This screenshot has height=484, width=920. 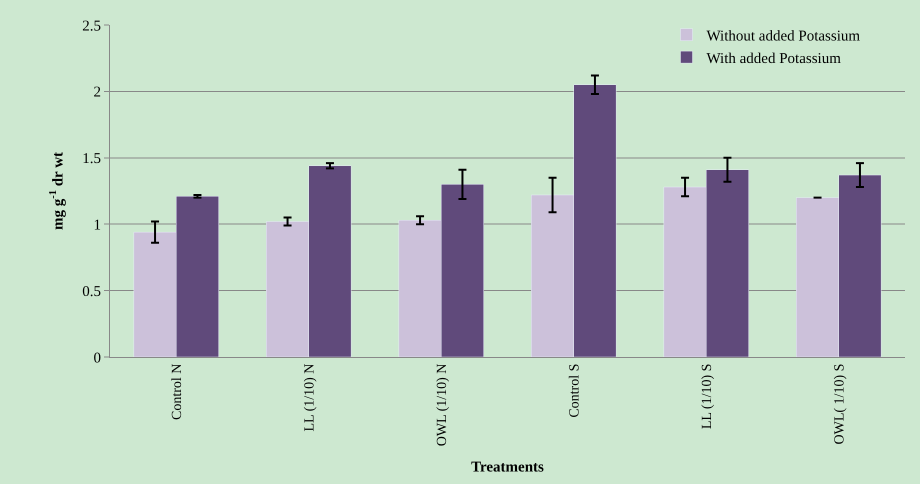 What do you see at coordinates (707, 397) in the screenshot?
I see `x-tick-label: LL (1/10) S` at bounding box center [707, 397].